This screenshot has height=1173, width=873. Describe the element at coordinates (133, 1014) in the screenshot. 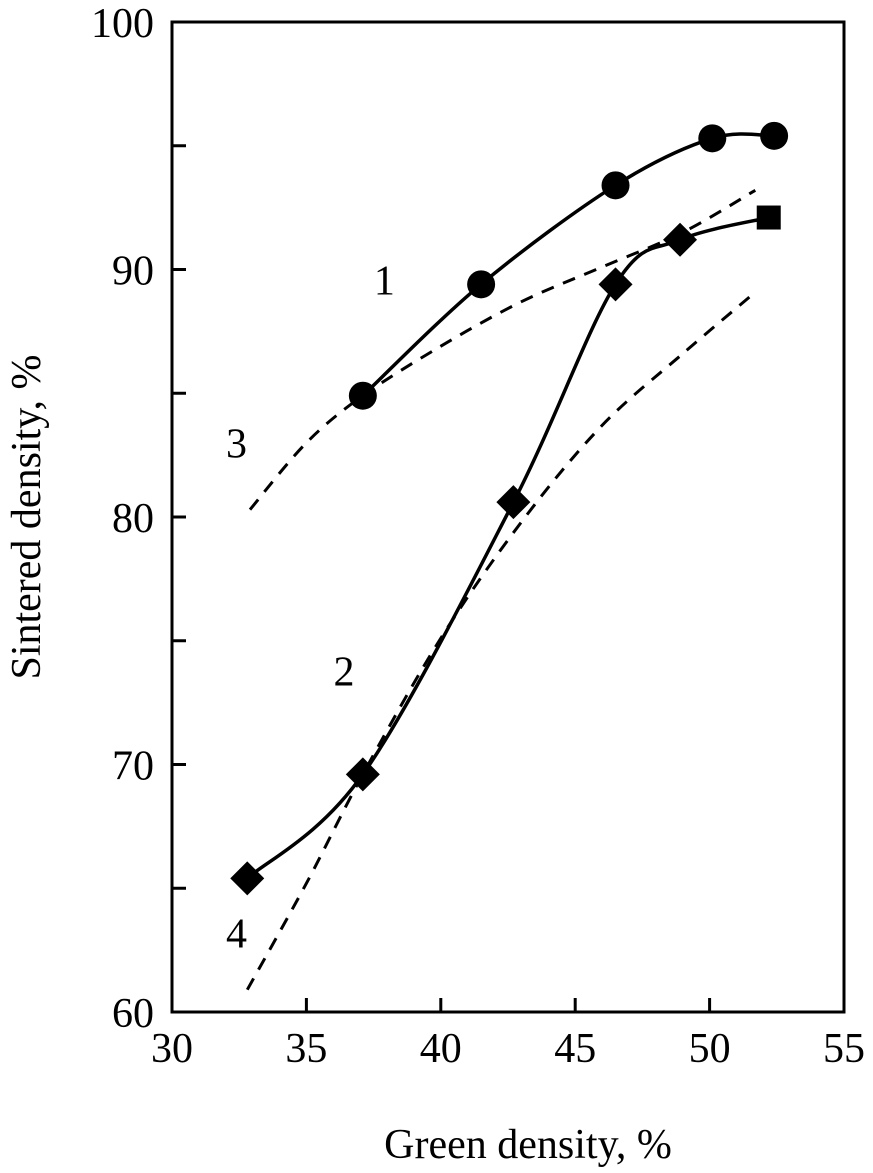

I see `y-tick-label: 60` at that location.